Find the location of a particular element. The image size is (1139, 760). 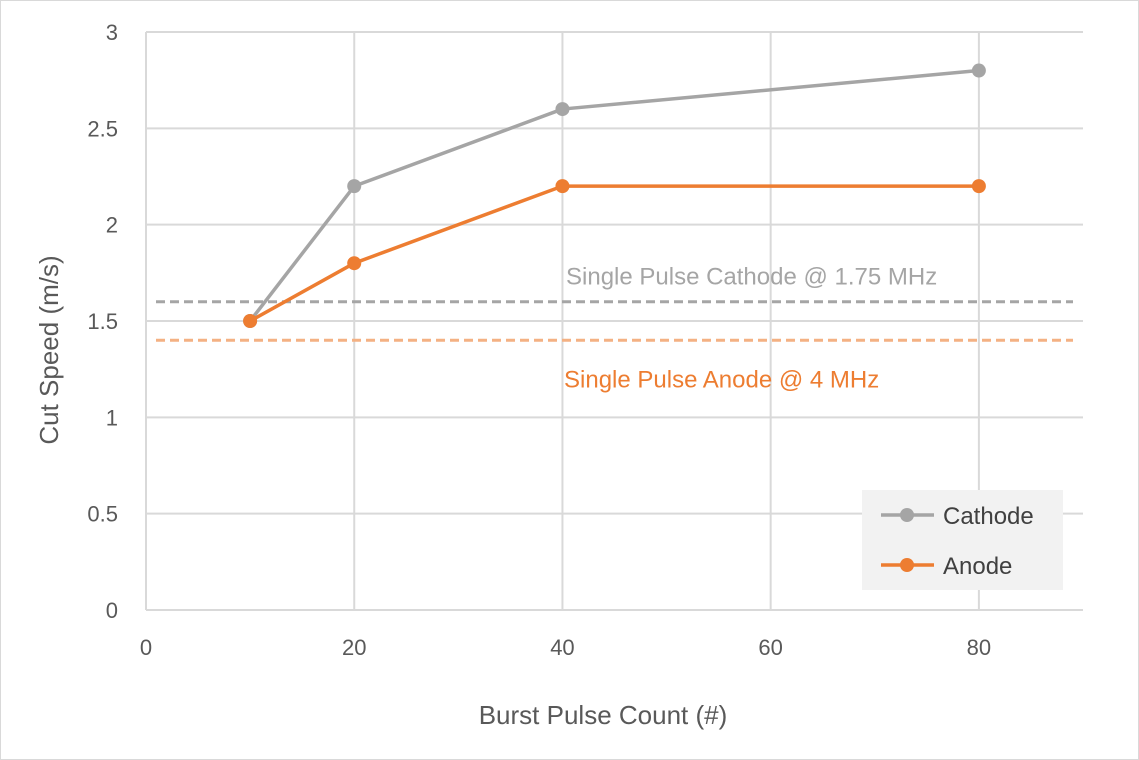

x-axis-title: Burst Pulse Count (#) is located at coordinates (603, 715).